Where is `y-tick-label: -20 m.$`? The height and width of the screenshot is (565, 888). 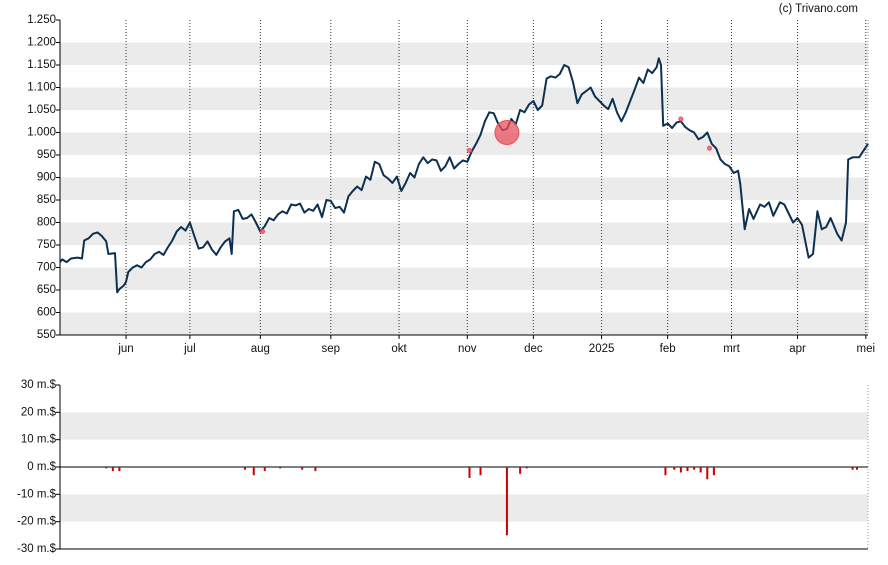
y-tick-label: -20 m.$ is located at coordinates (37, 522).